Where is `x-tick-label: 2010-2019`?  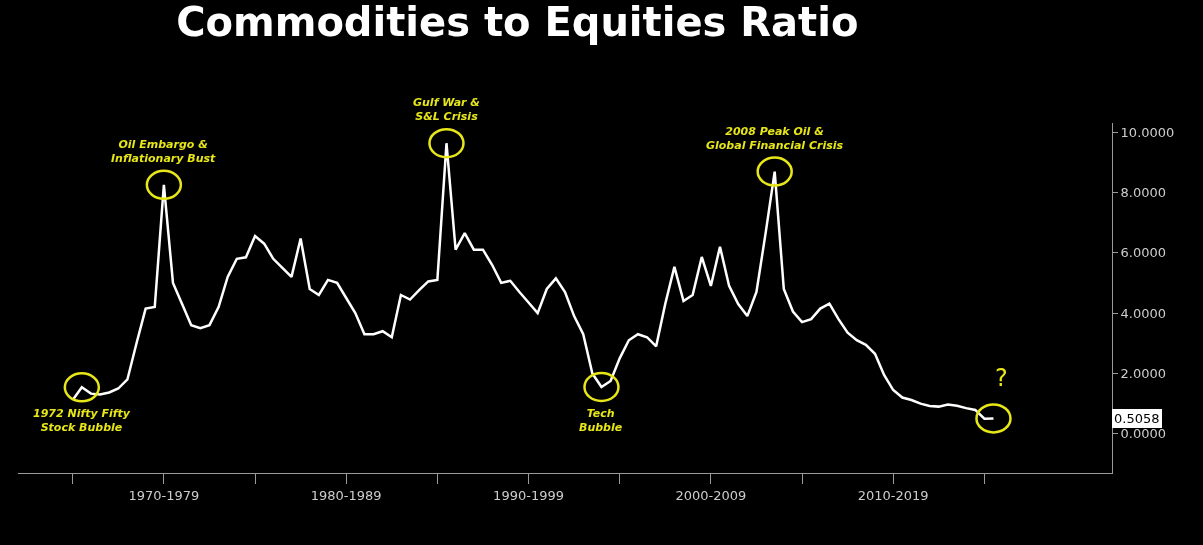 x-tick-label: 2010-2019 is located at coordinates (893, 495).